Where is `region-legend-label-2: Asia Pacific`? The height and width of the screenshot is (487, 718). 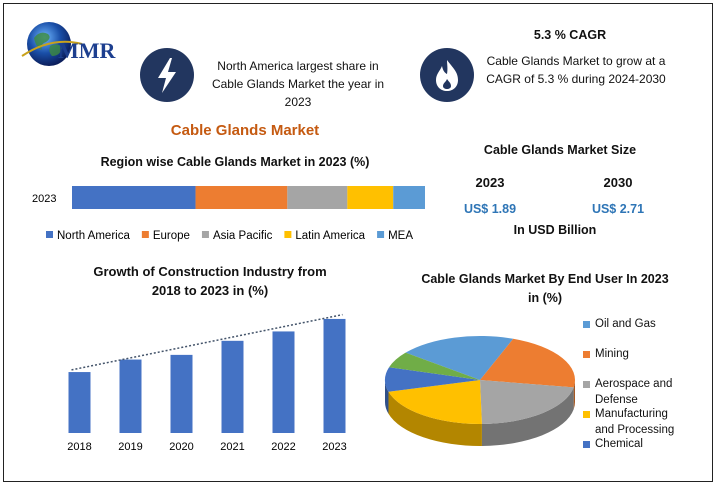 region-legend-label-2: Asia Pacific is located at coordinates (243, 236).